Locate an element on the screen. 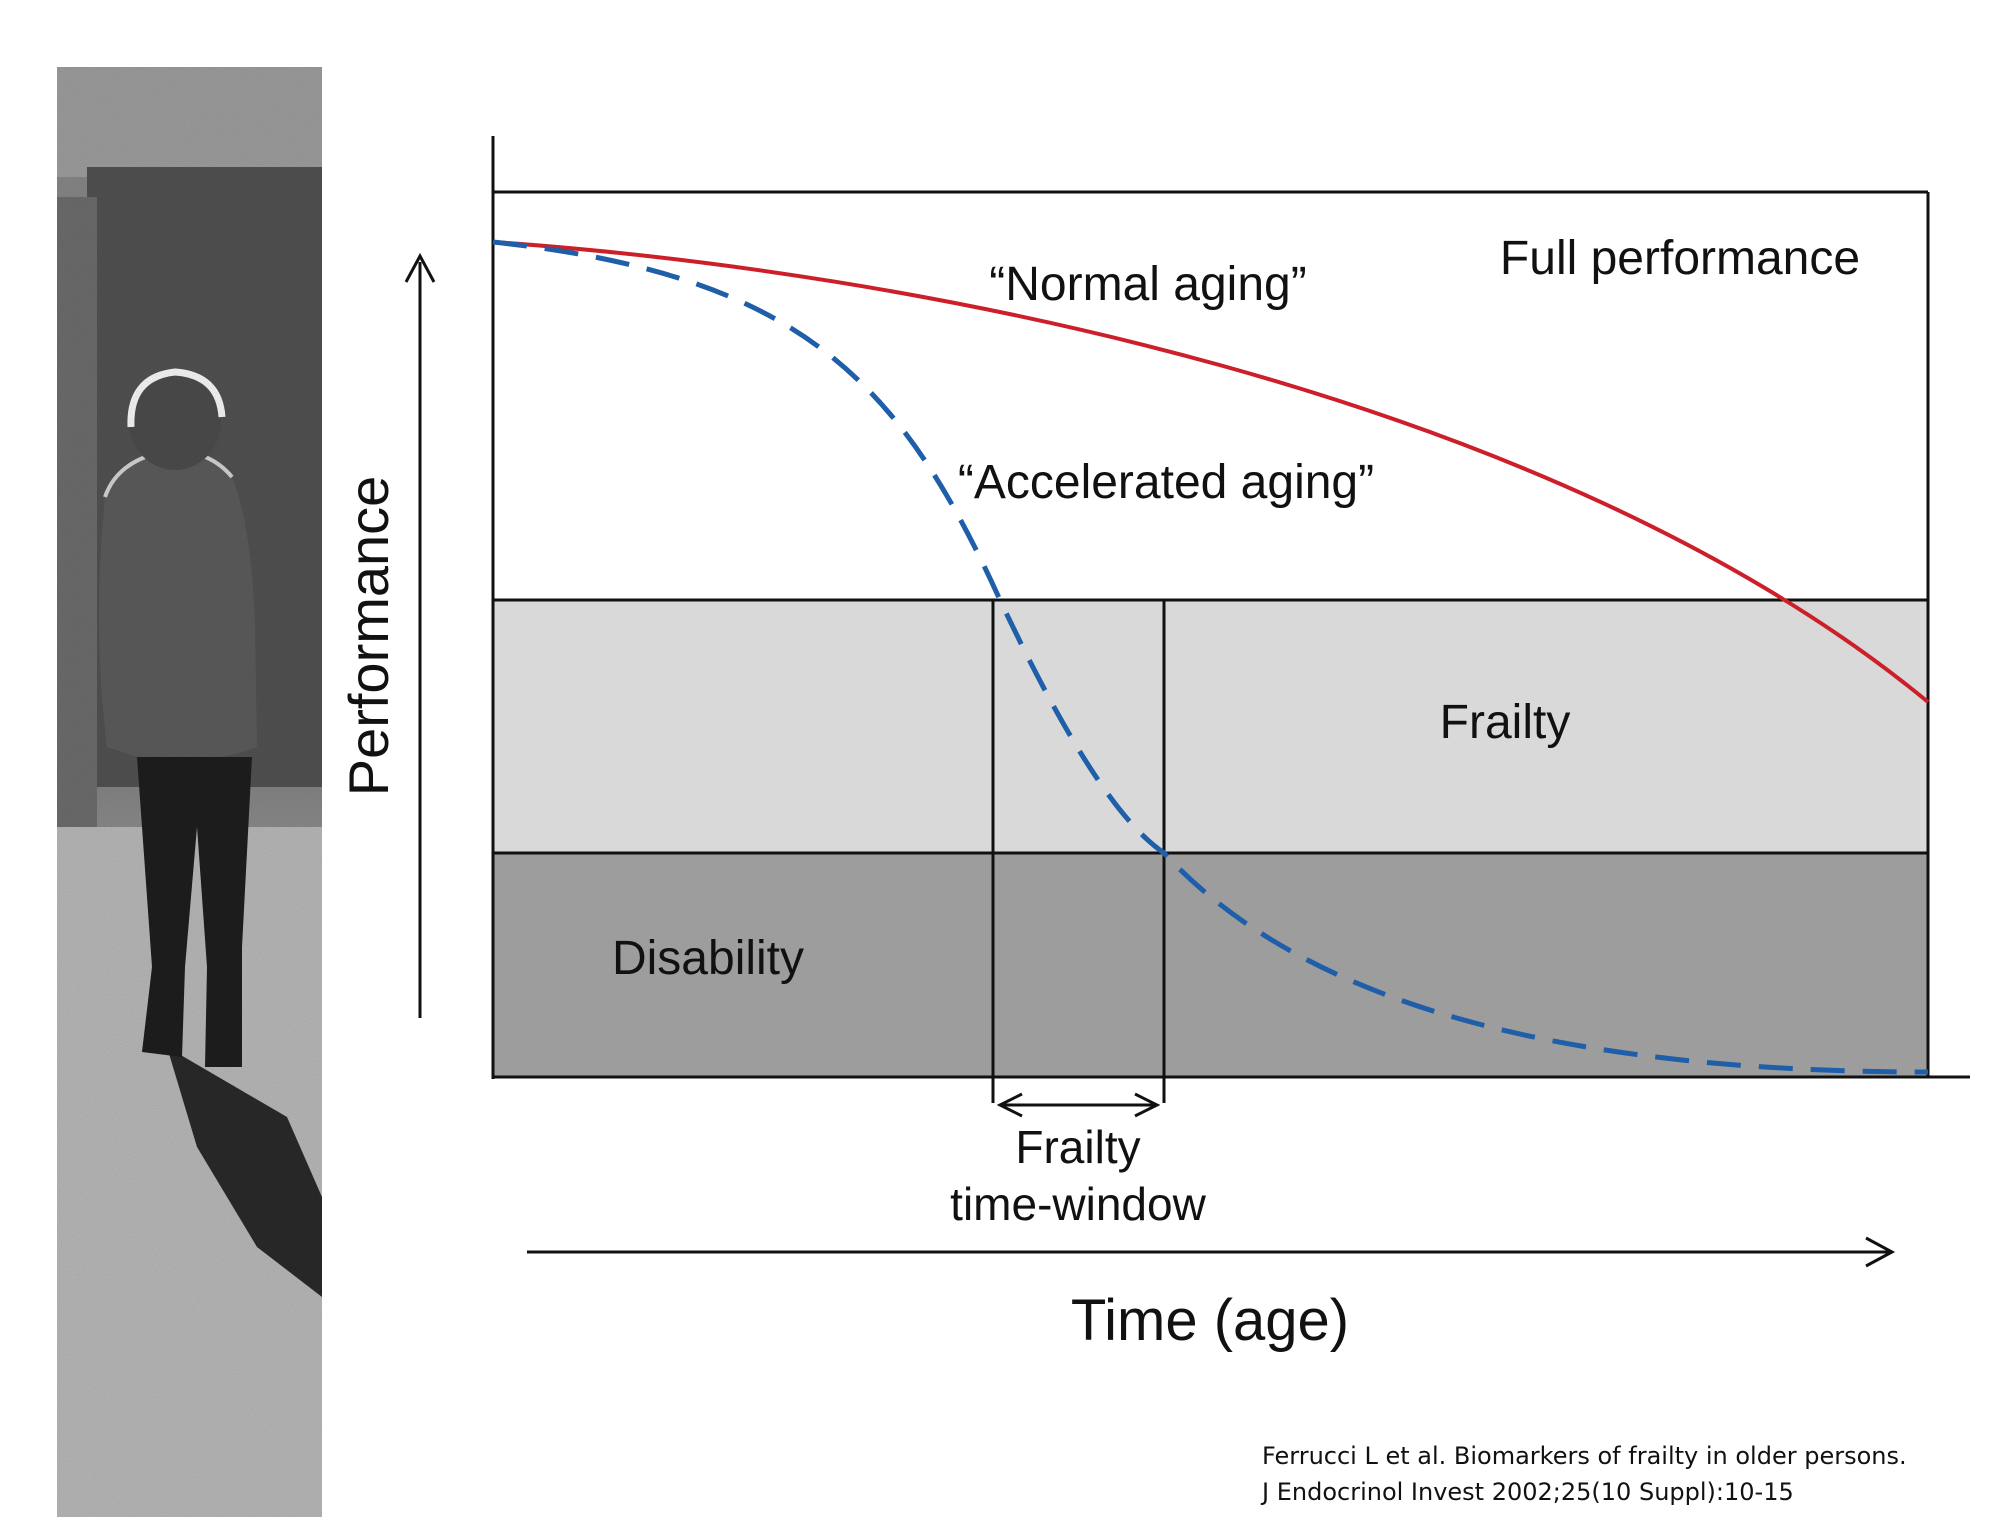  frailty-window-label-line2: time-window is located at coordinates (1078, 1204).